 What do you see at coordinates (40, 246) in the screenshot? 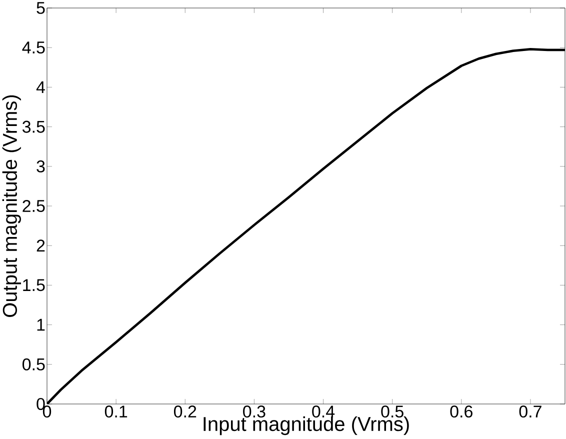
I see `y-tick-label: 2` at bounding box center [40, 246].